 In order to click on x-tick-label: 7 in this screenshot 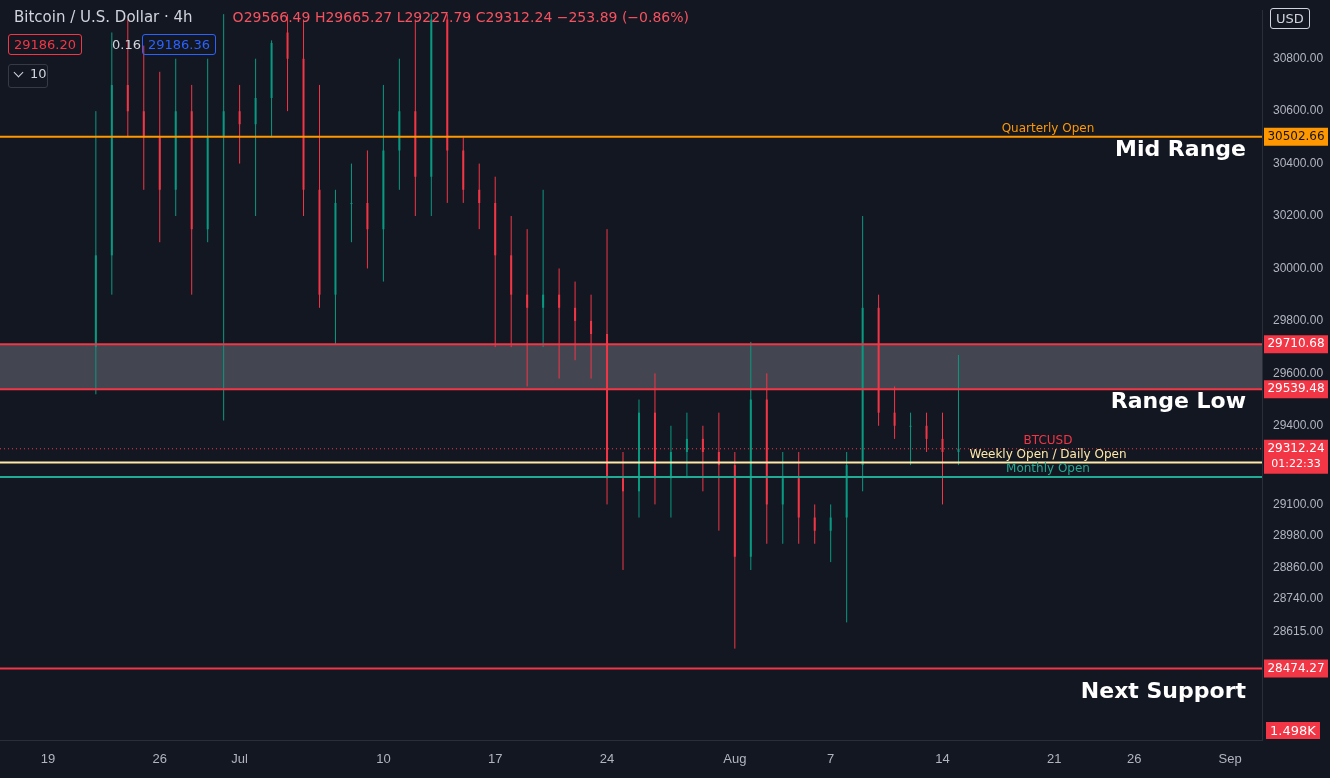, I will do `click(831, 758)`.